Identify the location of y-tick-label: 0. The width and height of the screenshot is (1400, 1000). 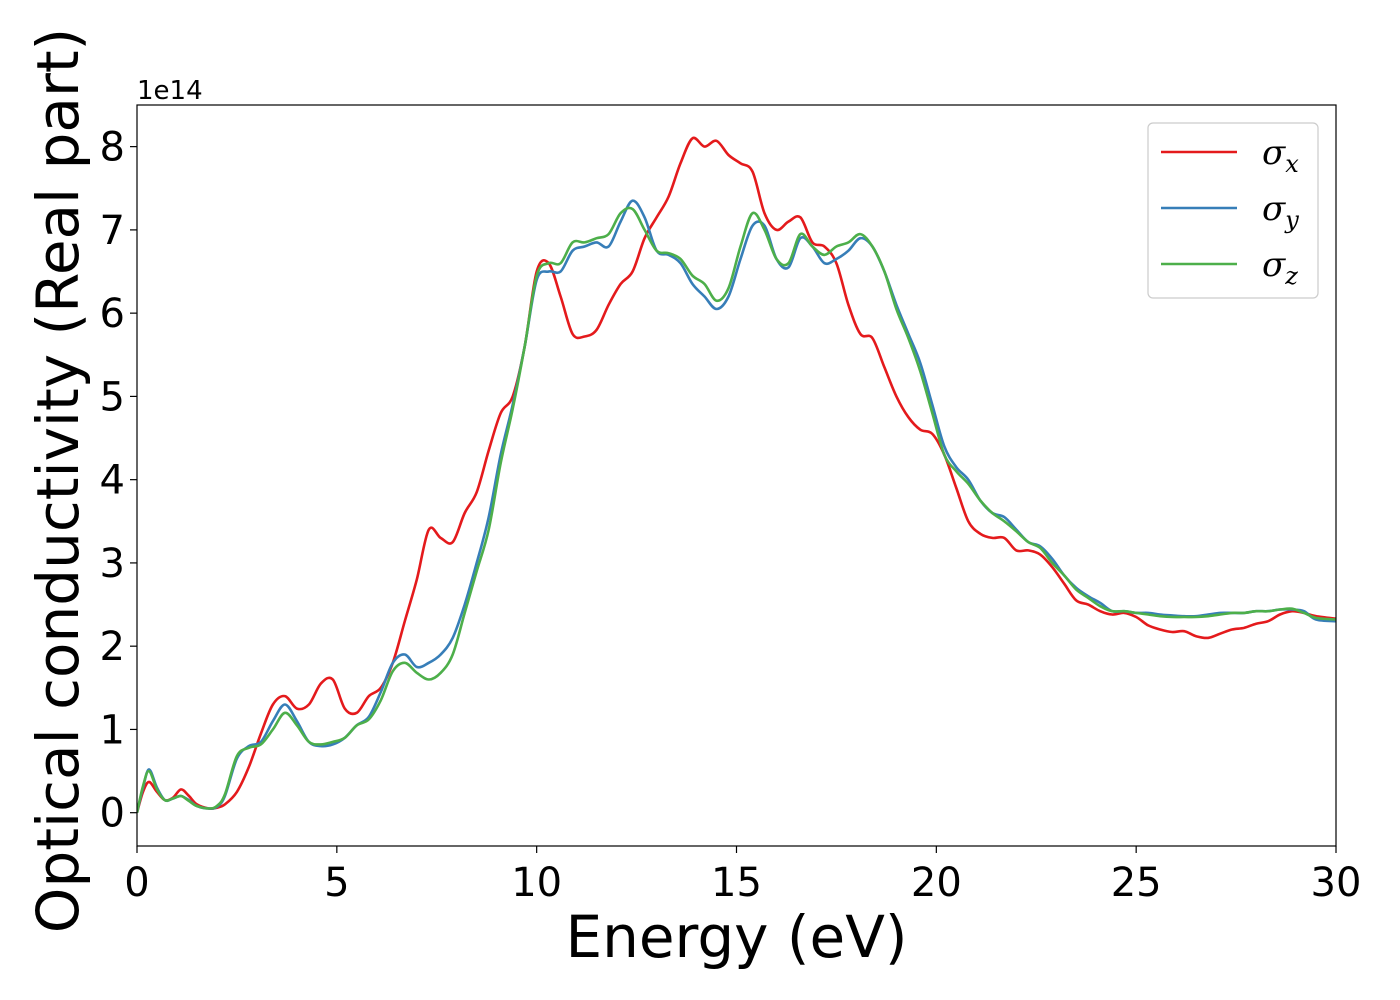
(112, 814).